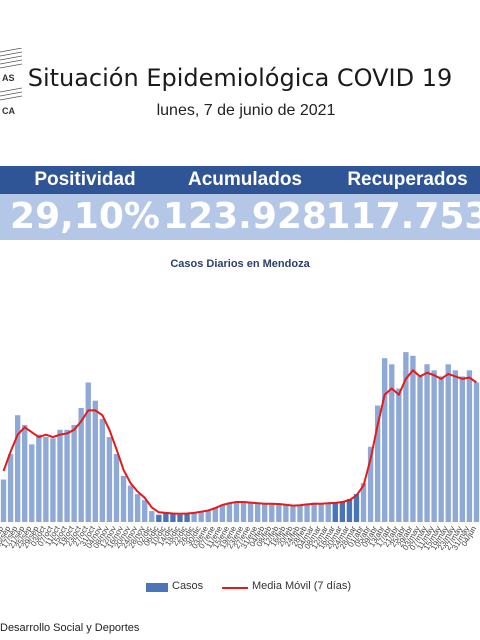 Image resolution: width=480 pixels, height=640 pixels. I want to click on stat-label-acumulados: Acumulados, so click(245, 179).